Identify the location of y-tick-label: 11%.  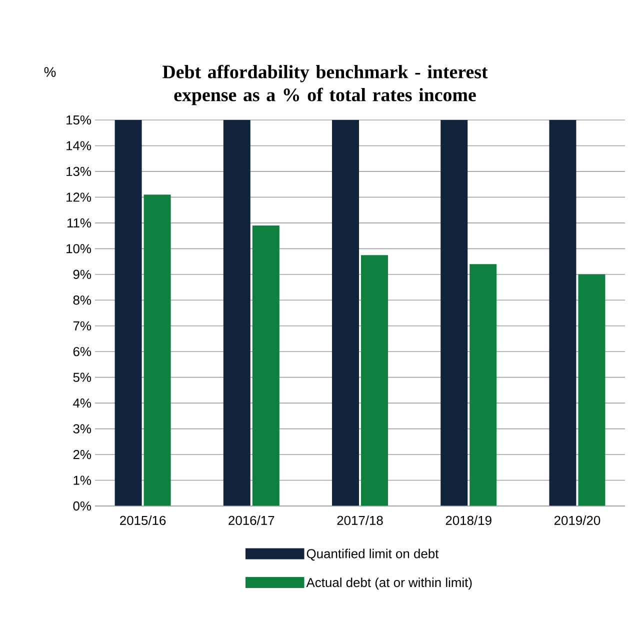
(80, 223).